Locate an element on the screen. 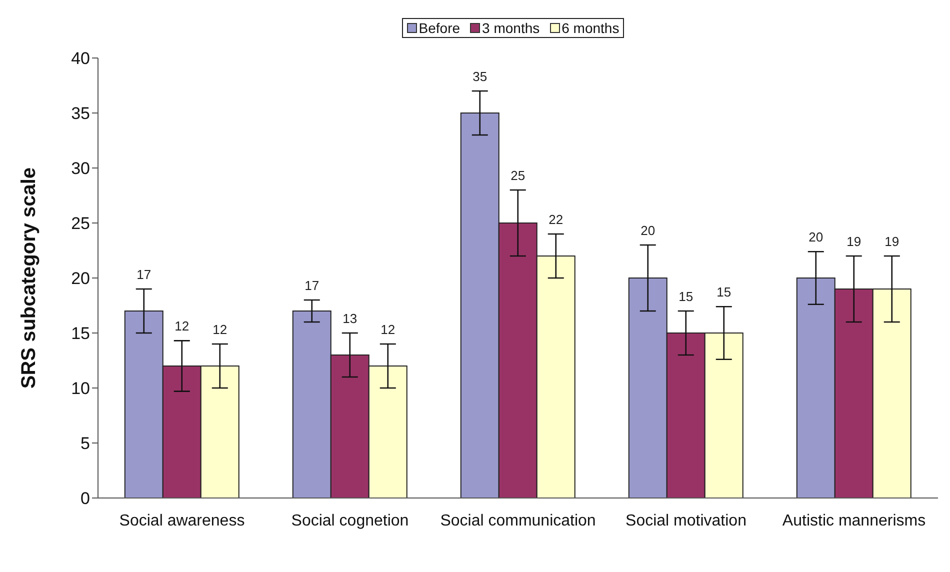 This screenshot has height=572, width=950. y-tick-label: 15 is located at coordinates (80, 334).